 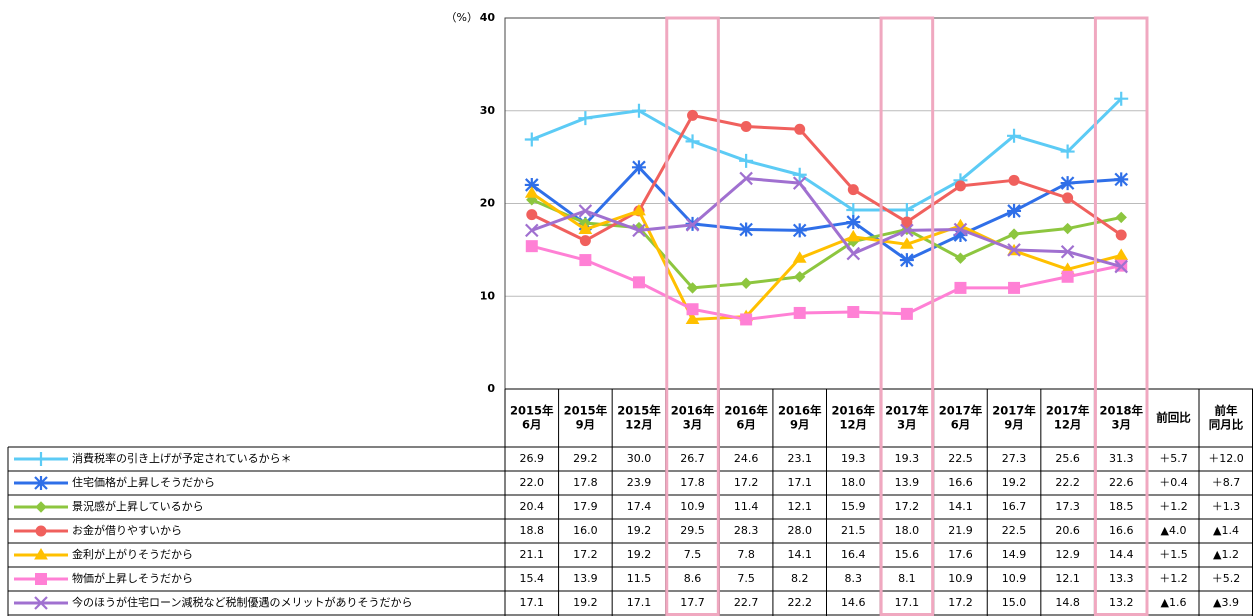 I want to click on legend-label: 住宅価格が上昇しそうだから, so click(x=143, y=482).